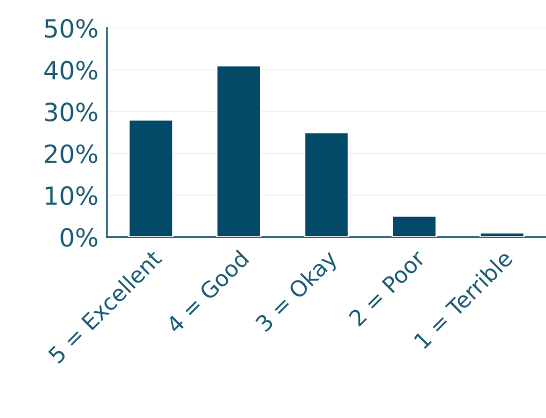 The width and height of the screenshot is (546, 418). Describe the element at coordinates (71, 70) in the screenshot. I see `y-tick-label: 40%` at that location.